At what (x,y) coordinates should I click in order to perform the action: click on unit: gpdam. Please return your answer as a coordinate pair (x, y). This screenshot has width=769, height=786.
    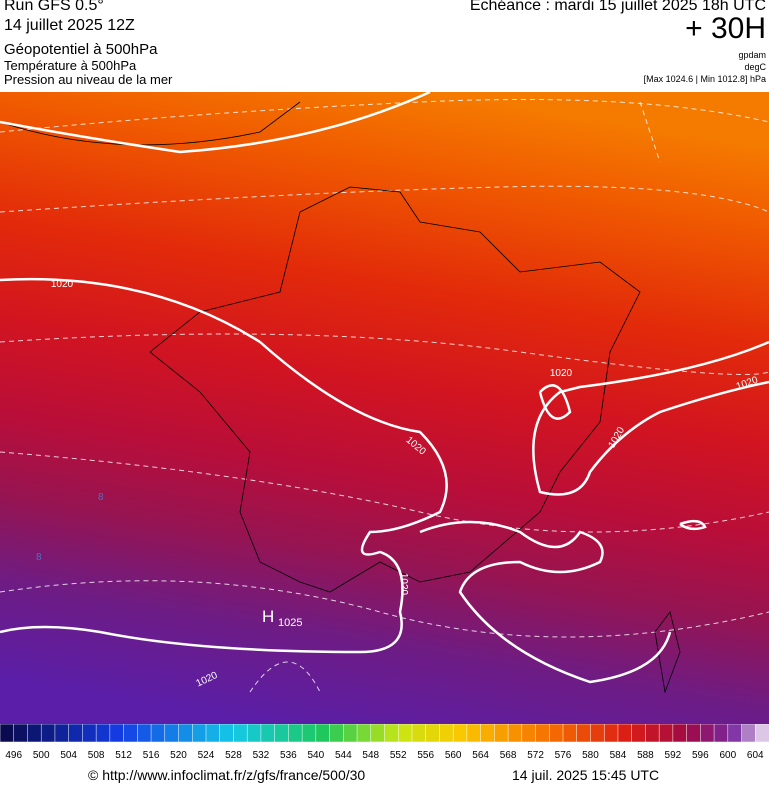
    Looking at the image, I should click on (752, 55).